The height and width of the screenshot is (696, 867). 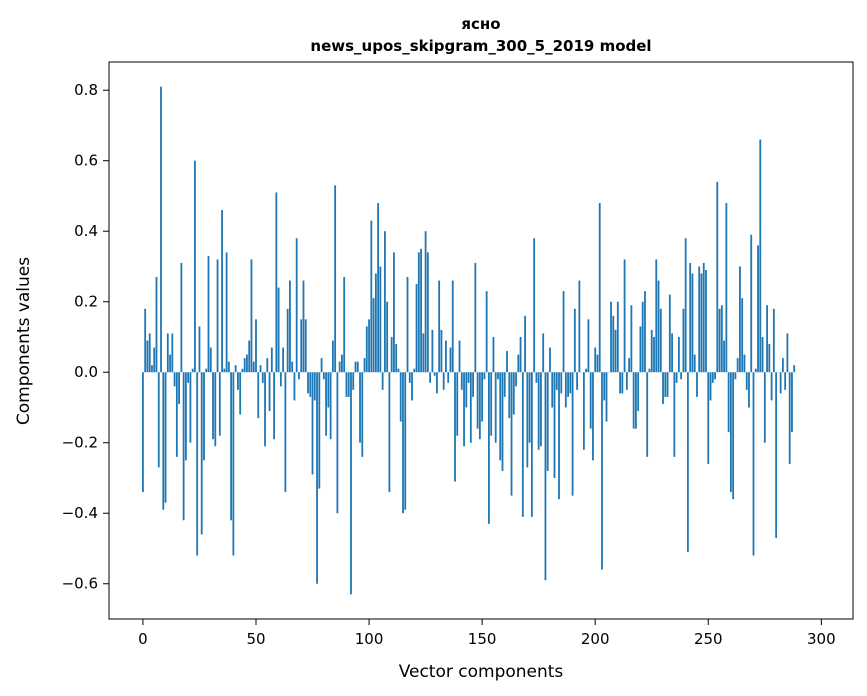 I want to click on y-axis-label: Components values, so click(x=24, y=341).